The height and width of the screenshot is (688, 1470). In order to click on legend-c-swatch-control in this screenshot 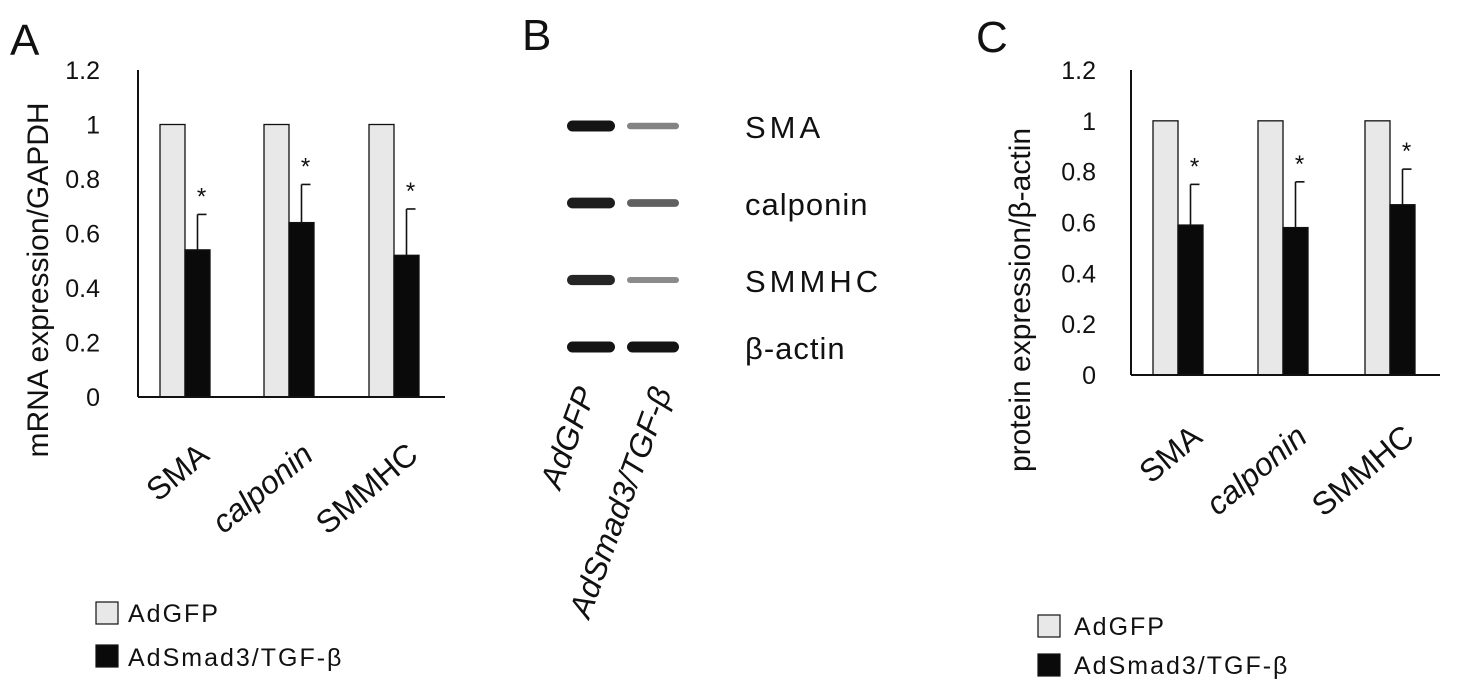, I will do `click(1049, 626)`.